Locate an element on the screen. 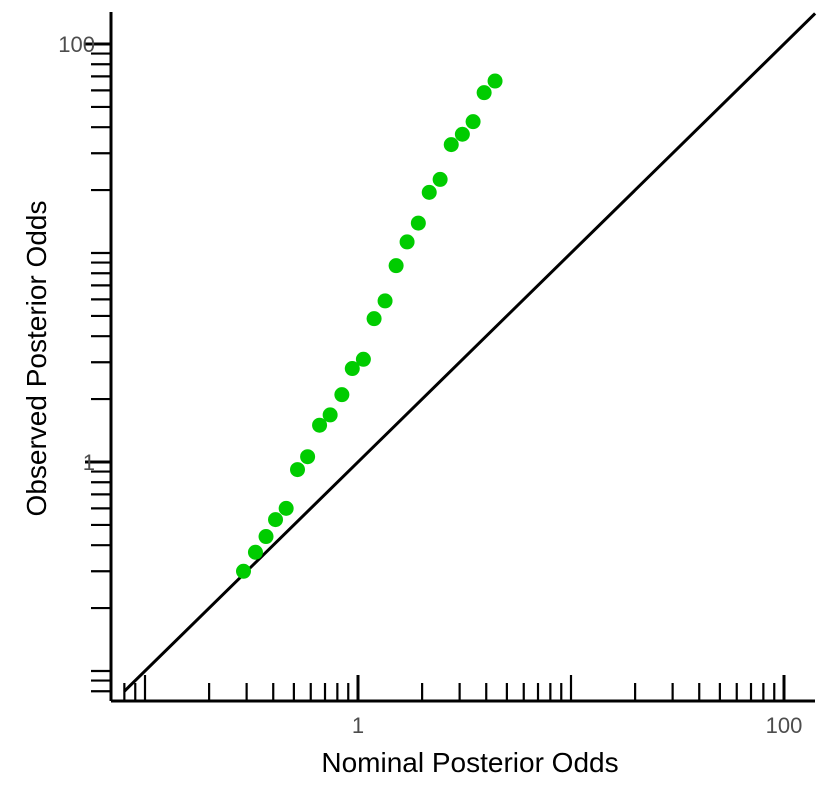 This screenshot has height=788, width=830. y-tick-label: 1 is located at coordinates (89, 462).